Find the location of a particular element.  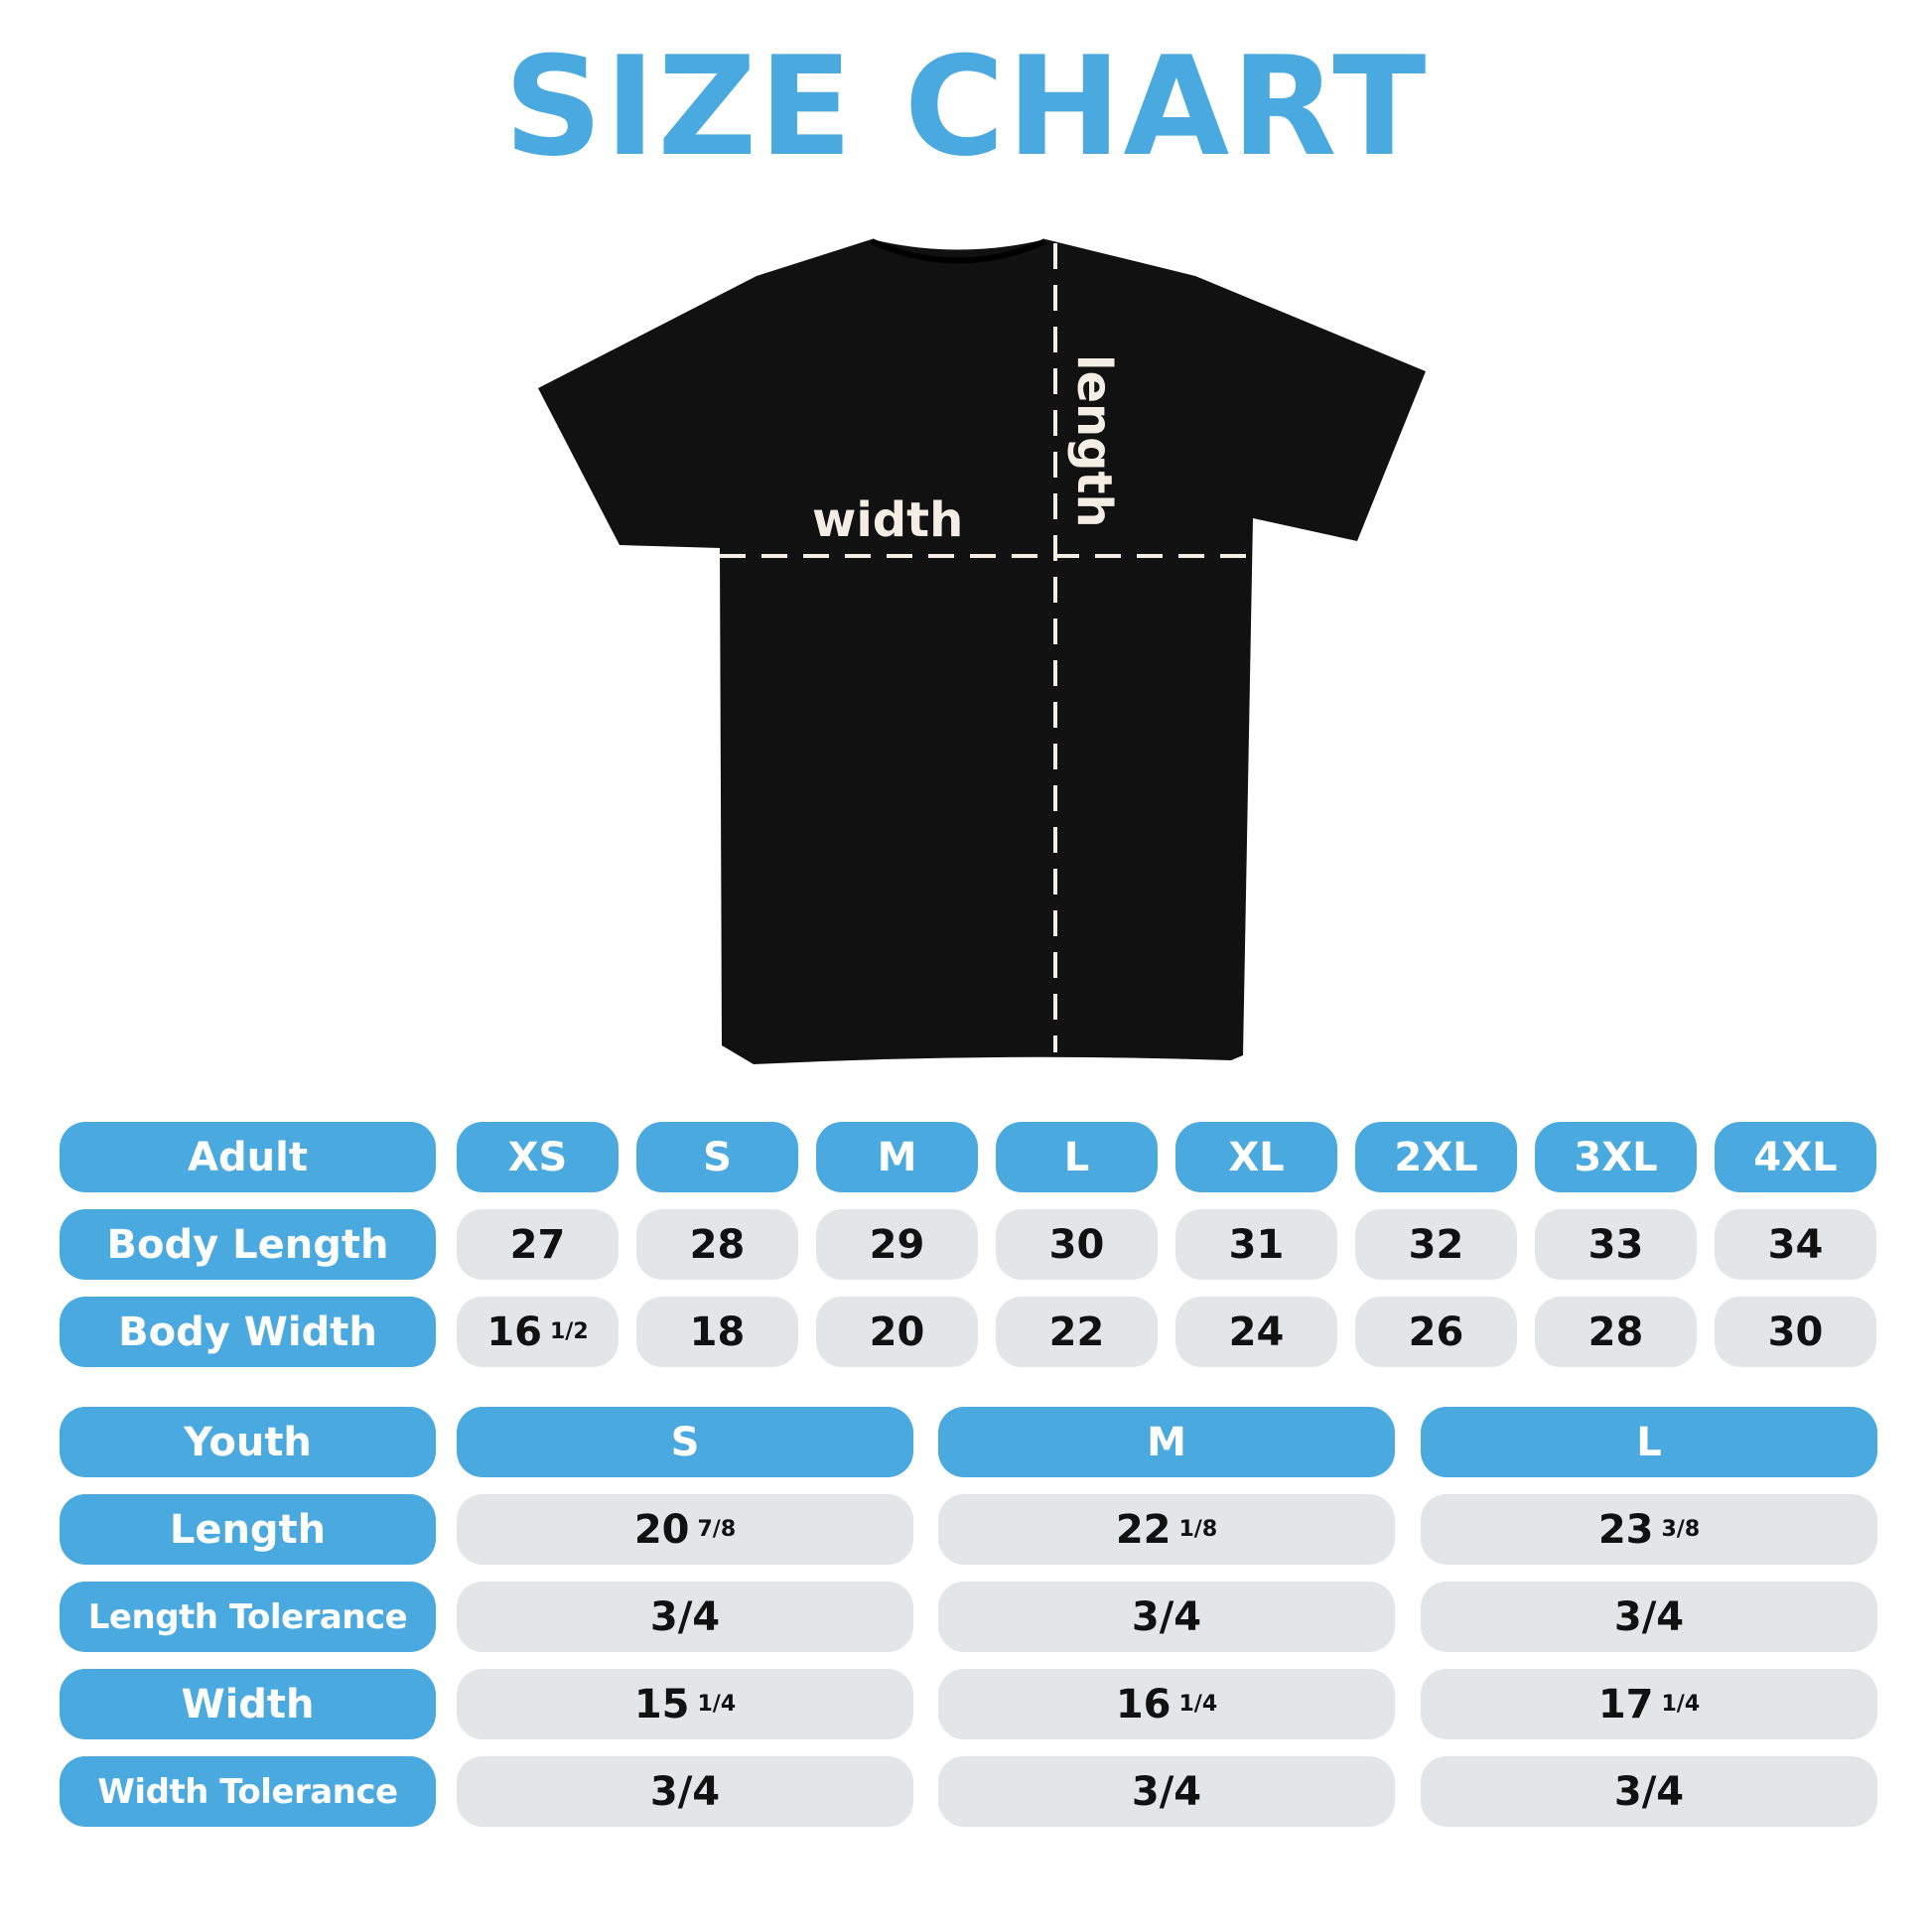

value-whole: 31 is located at coordinates (1257, 1244).